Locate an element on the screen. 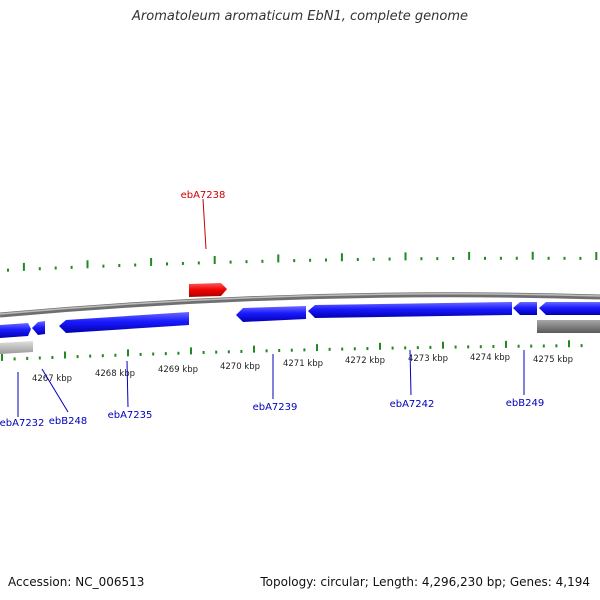 The width and height of the screenshot is (600, 600). leader-line-ebB248 is located at coordinates (55, 390).